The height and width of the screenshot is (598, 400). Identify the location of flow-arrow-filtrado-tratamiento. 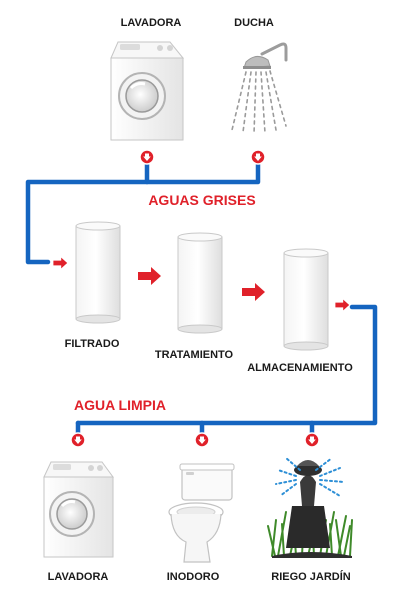
(149, 276).